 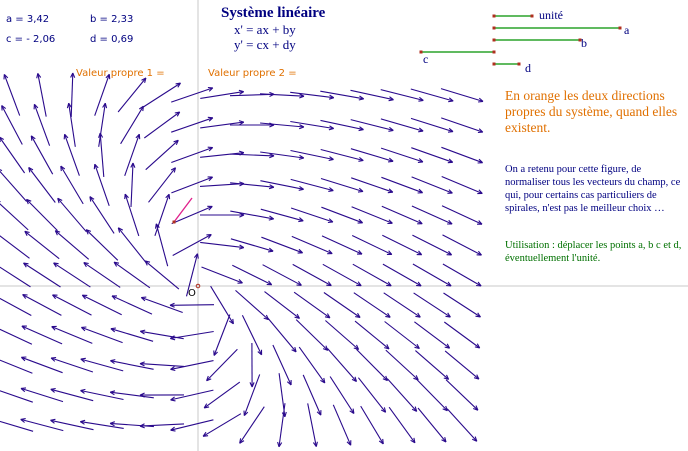 I want to click on unit-label: unité, so click(x=551, y=15).